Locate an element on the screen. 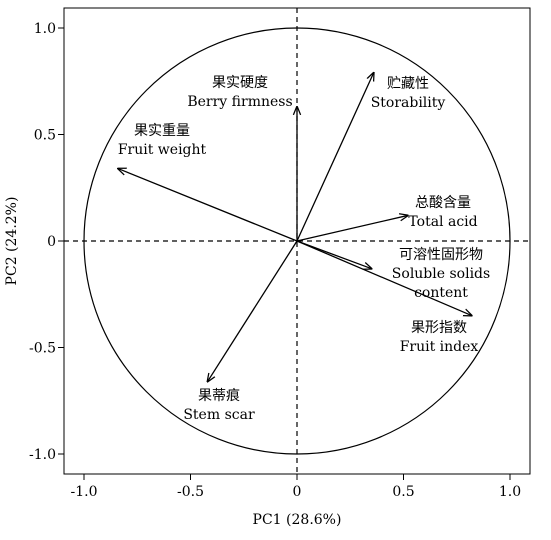 The width and height of the screenshot is (551, 540). y-tick-label: 0.5 is located at coordinates (45, 136).